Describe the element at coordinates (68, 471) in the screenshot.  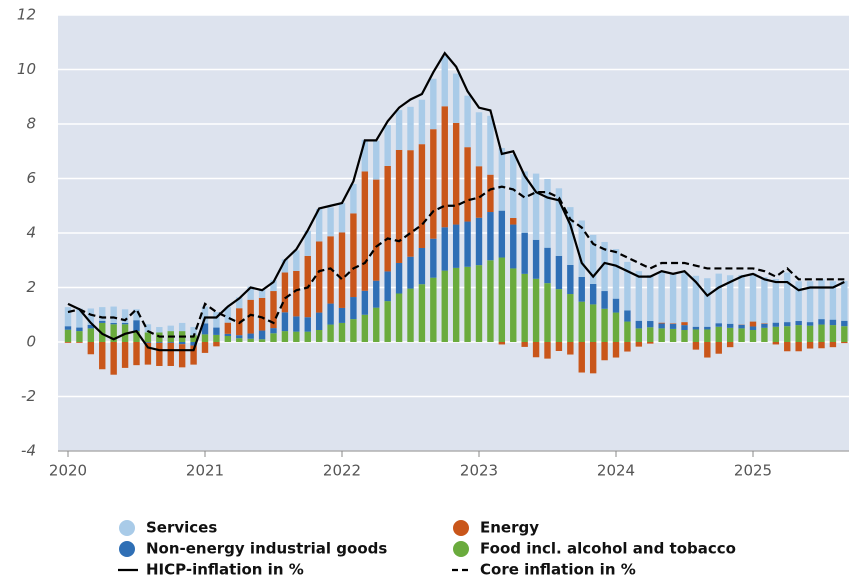
I see `x-tick-label: 2020` at that location.